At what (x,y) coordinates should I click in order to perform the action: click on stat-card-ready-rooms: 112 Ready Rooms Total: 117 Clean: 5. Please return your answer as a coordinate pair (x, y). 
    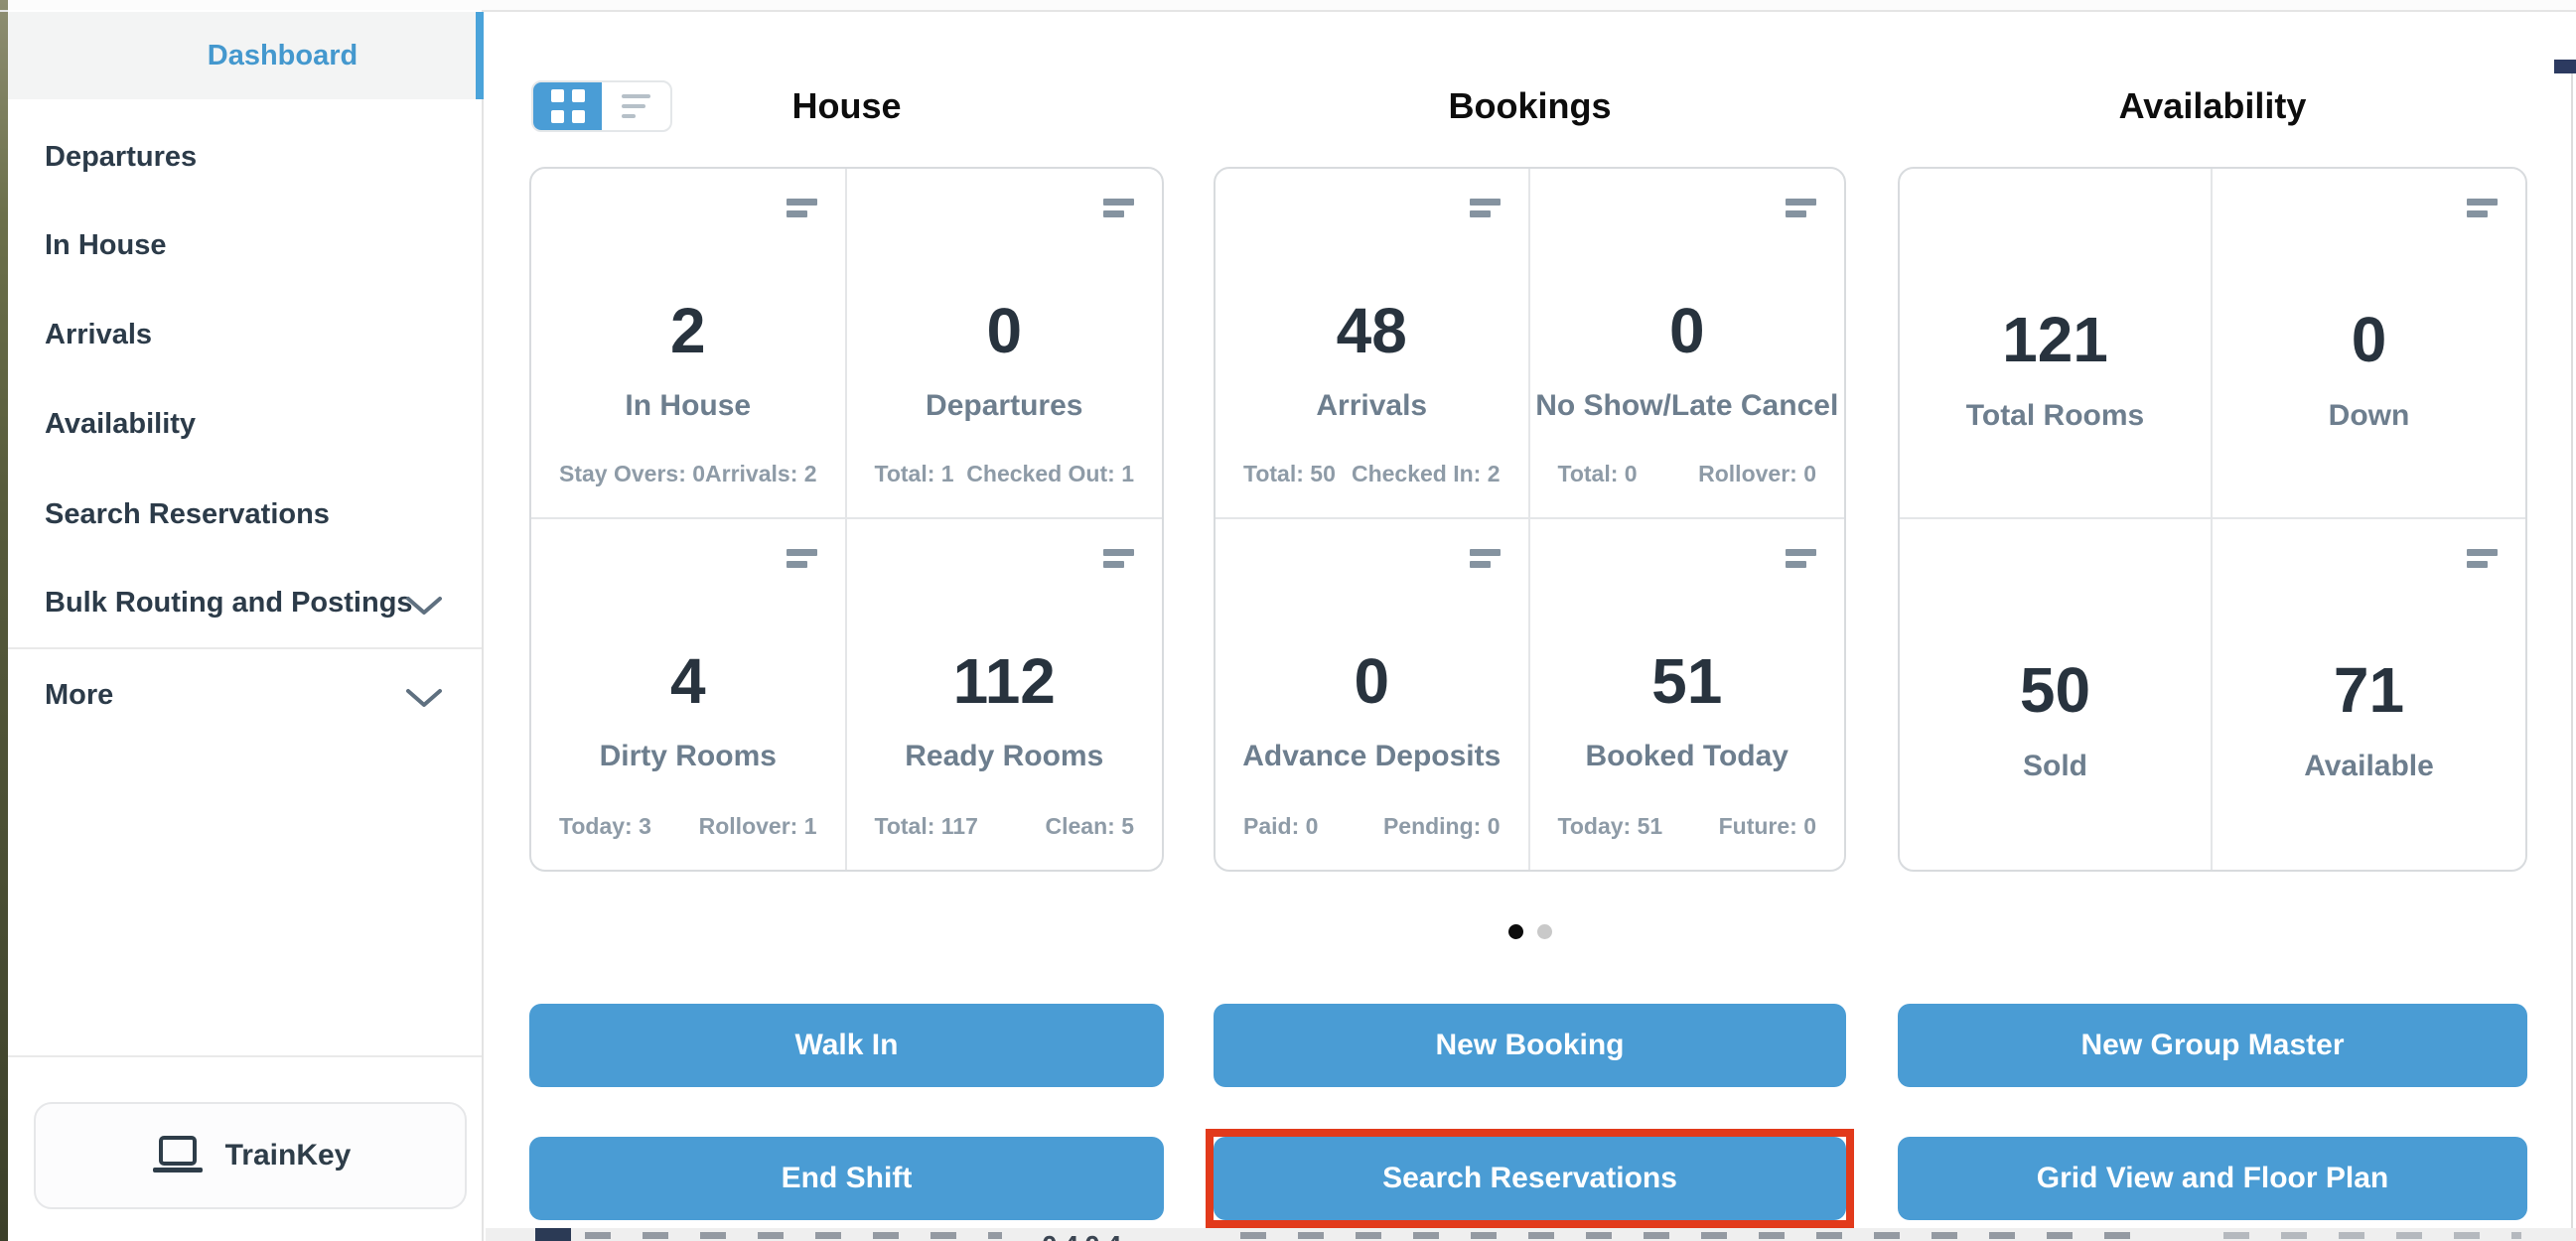
    Looking at the image, I should click on (1005, 695).